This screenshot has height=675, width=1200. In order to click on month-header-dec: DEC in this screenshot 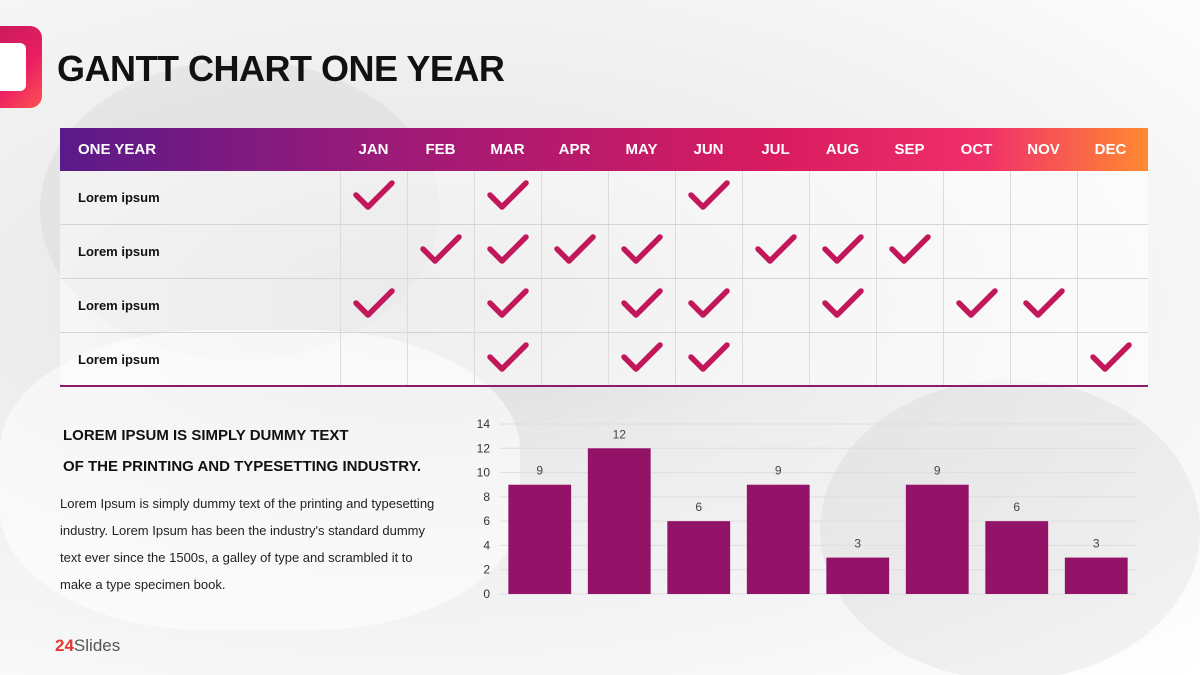, I will do `click(1110, 149)`.